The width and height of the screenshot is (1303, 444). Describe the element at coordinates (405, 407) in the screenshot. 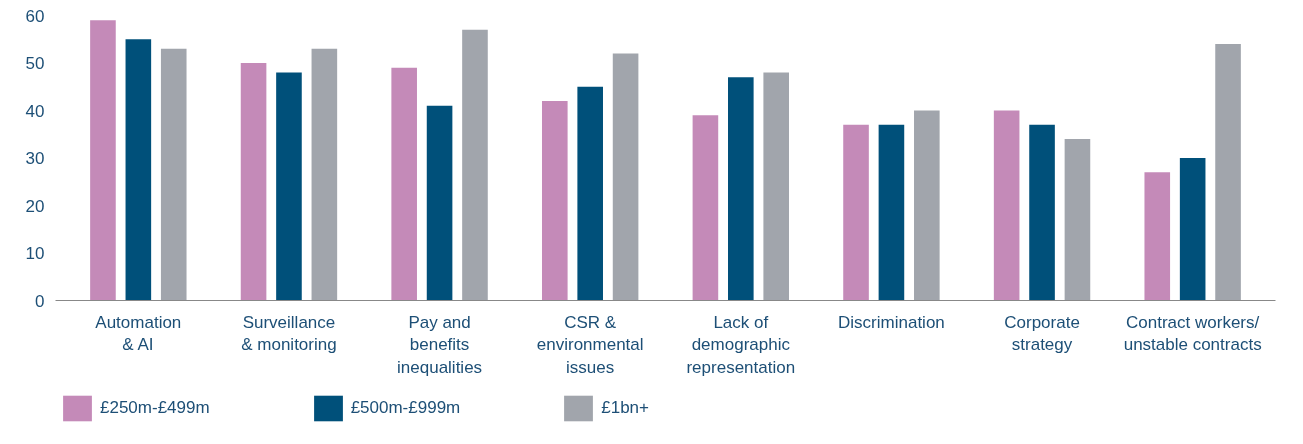

I see `legend-label: £500m-£999m` at that location.